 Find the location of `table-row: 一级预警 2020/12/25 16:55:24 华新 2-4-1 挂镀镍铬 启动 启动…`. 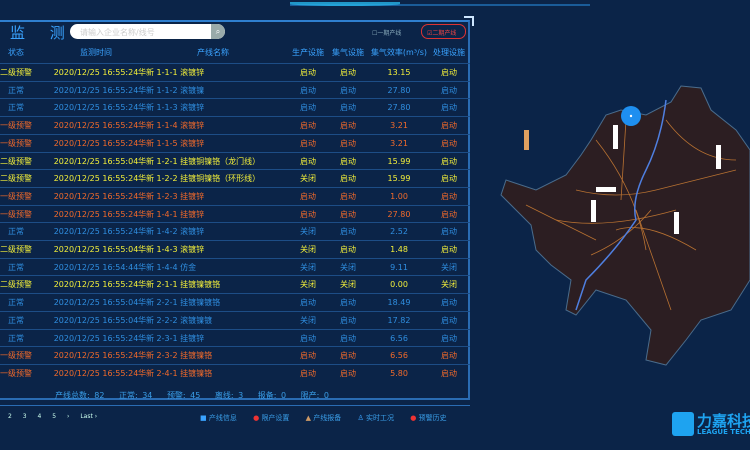

table-row: 一级预警 2020/12/25 16:55:24 华新 2-4-1 挂镀镍铬 启动 启动… is located at coordinates (235, 372).